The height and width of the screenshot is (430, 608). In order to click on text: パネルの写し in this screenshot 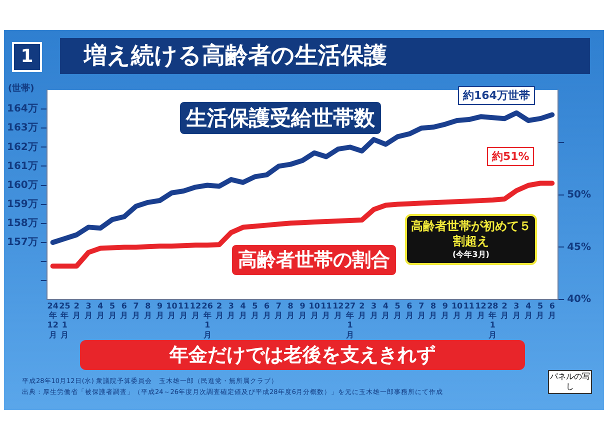, I will do `click(570, 382)`.